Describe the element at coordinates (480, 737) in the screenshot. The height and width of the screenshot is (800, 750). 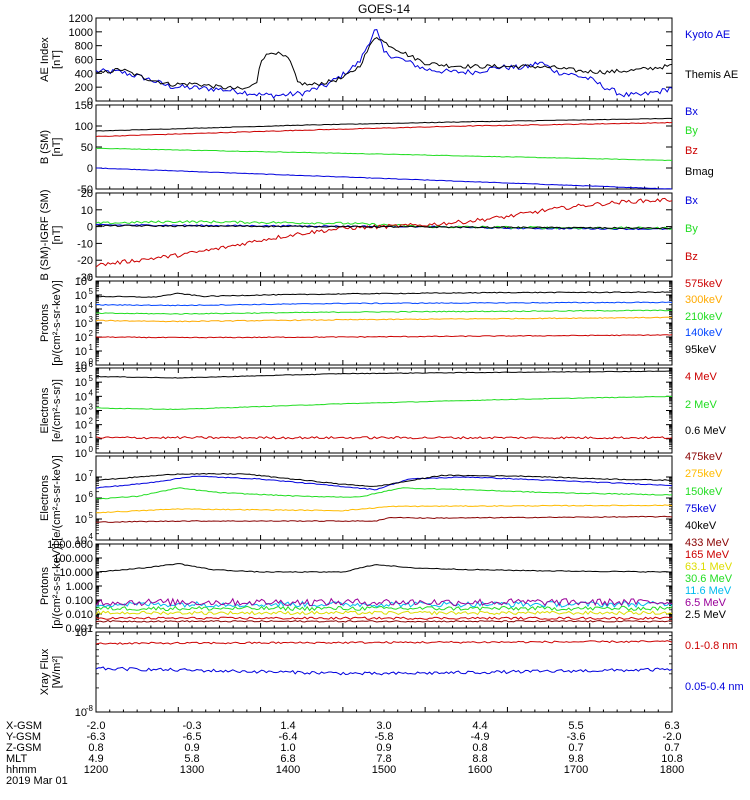
I see `ephemeris-value: -4.9` at that location.